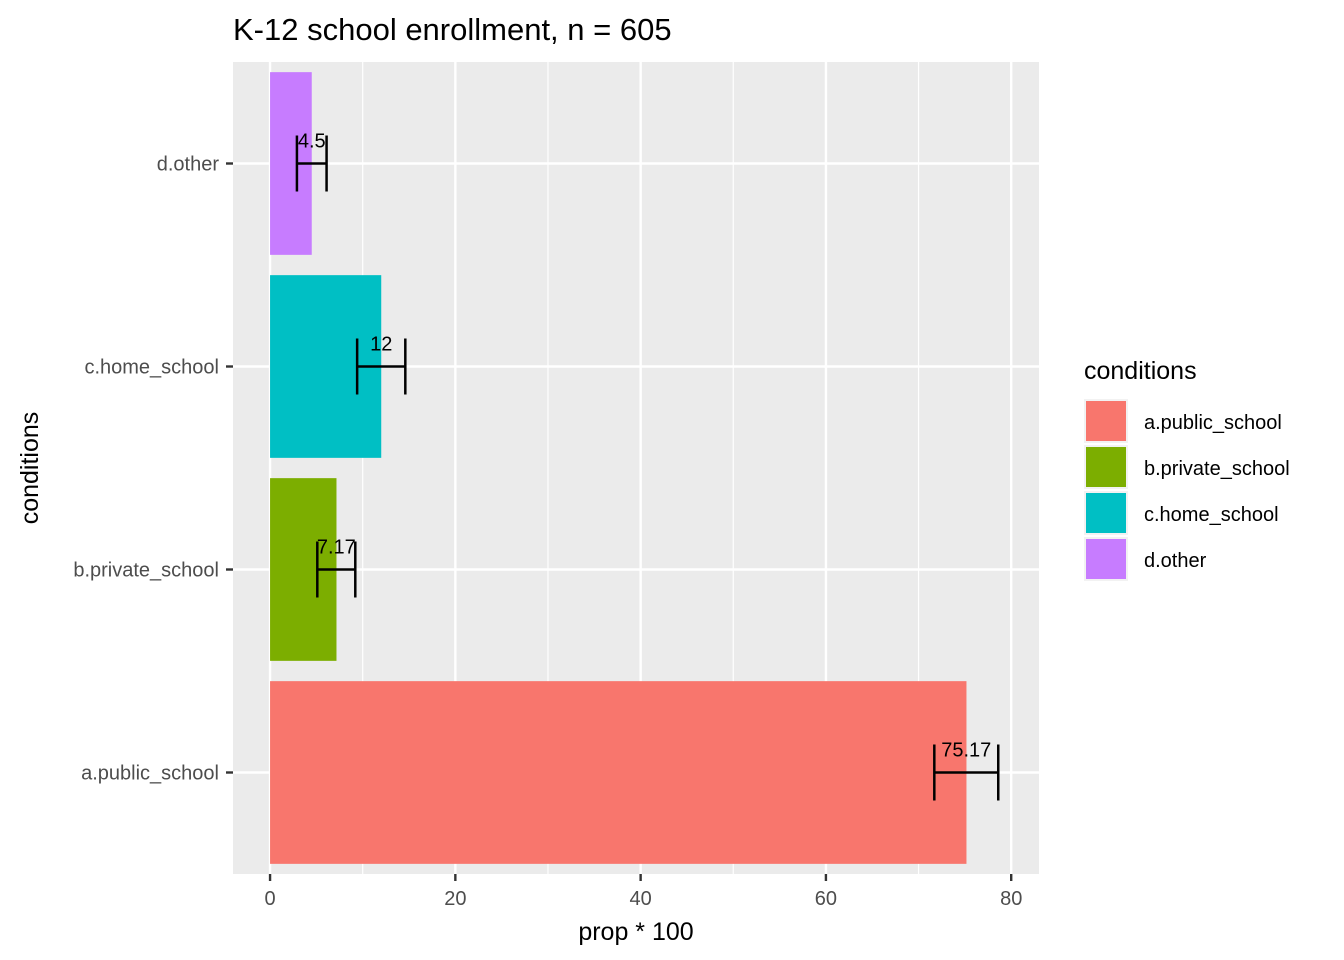  I want to click on value-label-b.private_school: 7.17, so click(336, 548).